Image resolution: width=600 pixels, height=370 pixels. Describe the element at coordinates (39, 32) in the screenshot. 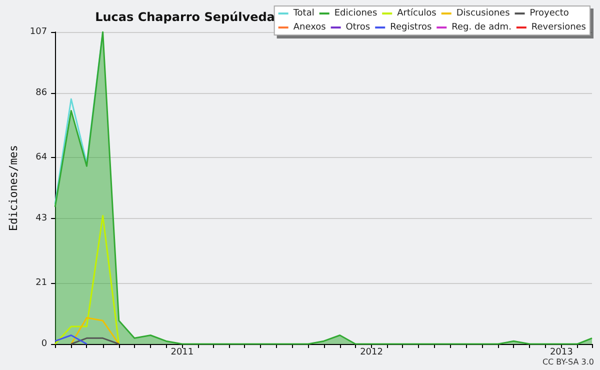

I see `y-tick-label: 107` at that location.